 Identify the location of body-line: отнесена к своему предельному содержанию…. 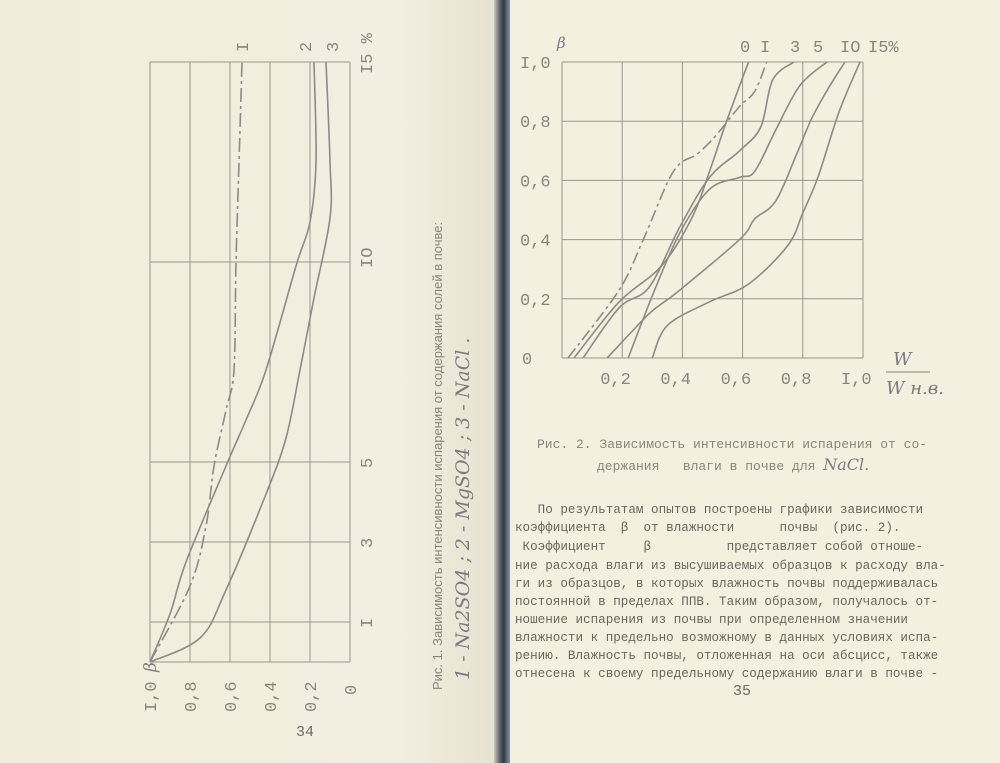
(727, 674).